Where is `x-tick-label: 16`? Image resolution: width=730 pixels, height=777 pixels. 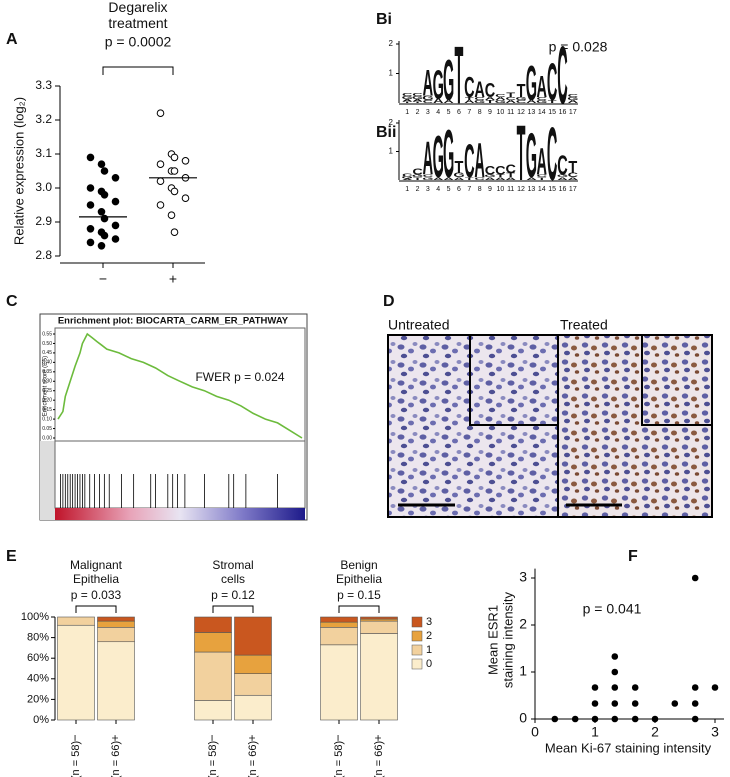
x-tick-label: 16 is located at coordinates (563, 189).